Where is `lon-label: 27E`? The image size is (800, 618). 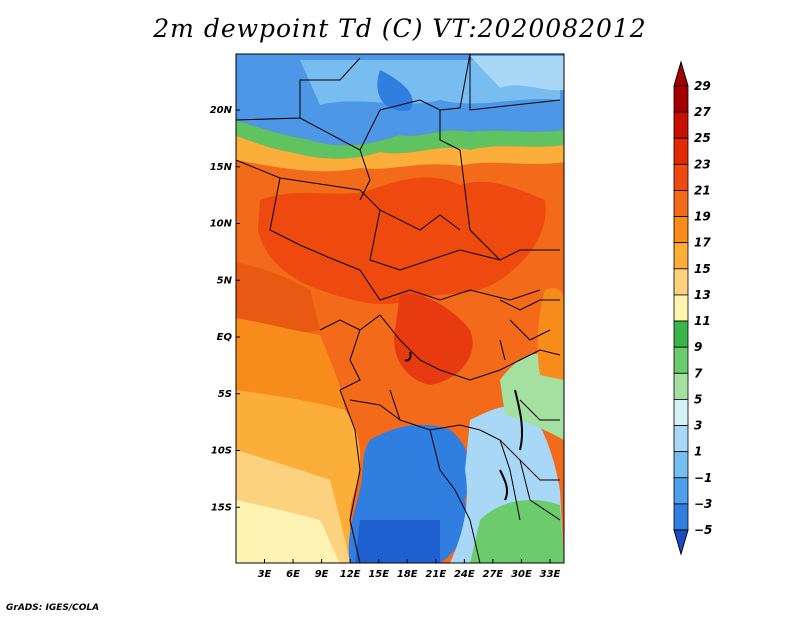
lon-label: 27E is located at coordinates (493, 574).